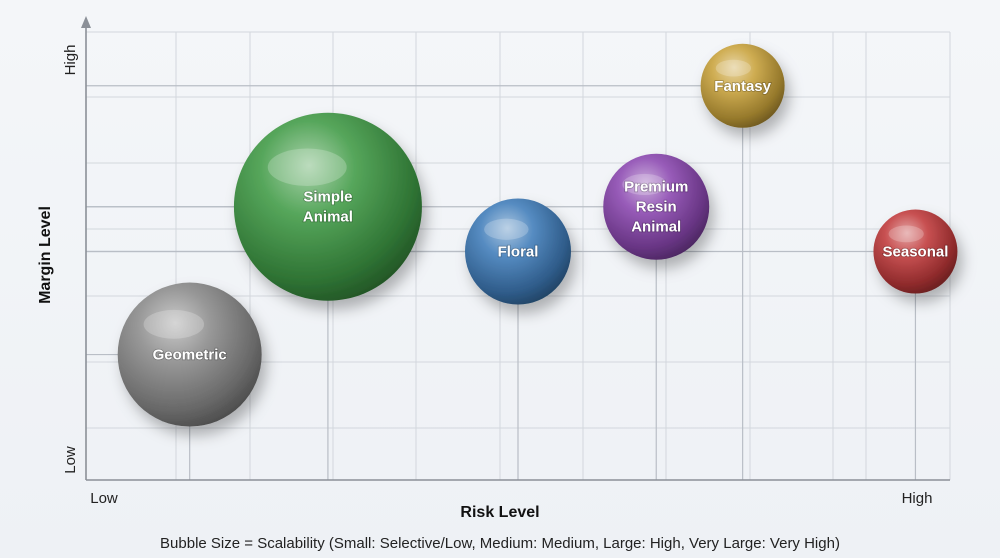 Image resolution: width=1000 pixels, height=558 pixels. I want to click on bubble-label: Resin, so click(656, 207).